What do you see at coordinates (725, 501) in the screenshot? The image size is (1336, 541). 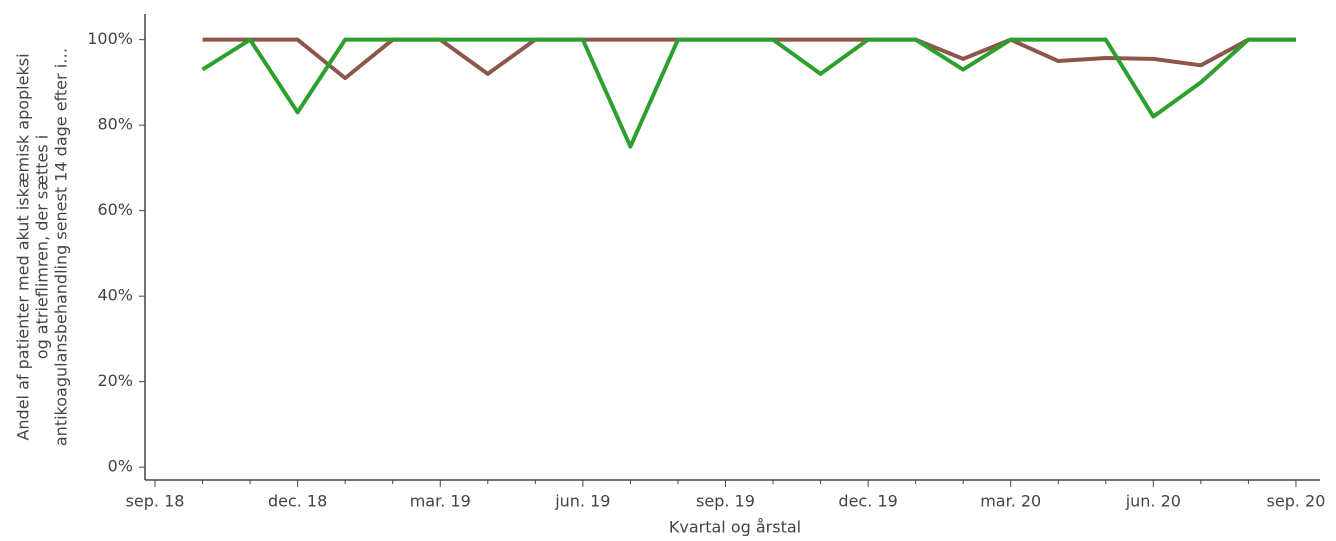 I see `x-tick-label: sep. 19` at bounding box center [725, 501].